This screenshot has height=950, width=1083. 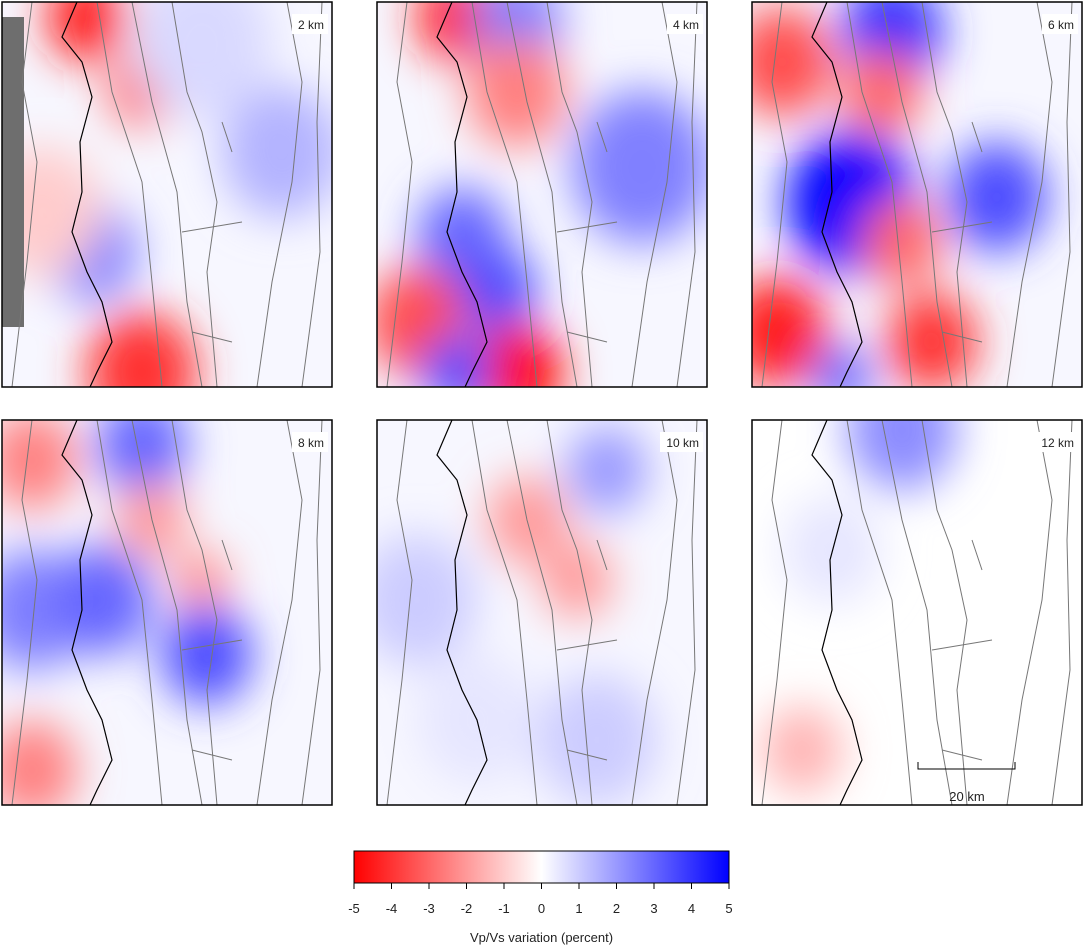 I want to click on colorbar-label: Vp/Vs variation (percent), so click(x=541, y=937).